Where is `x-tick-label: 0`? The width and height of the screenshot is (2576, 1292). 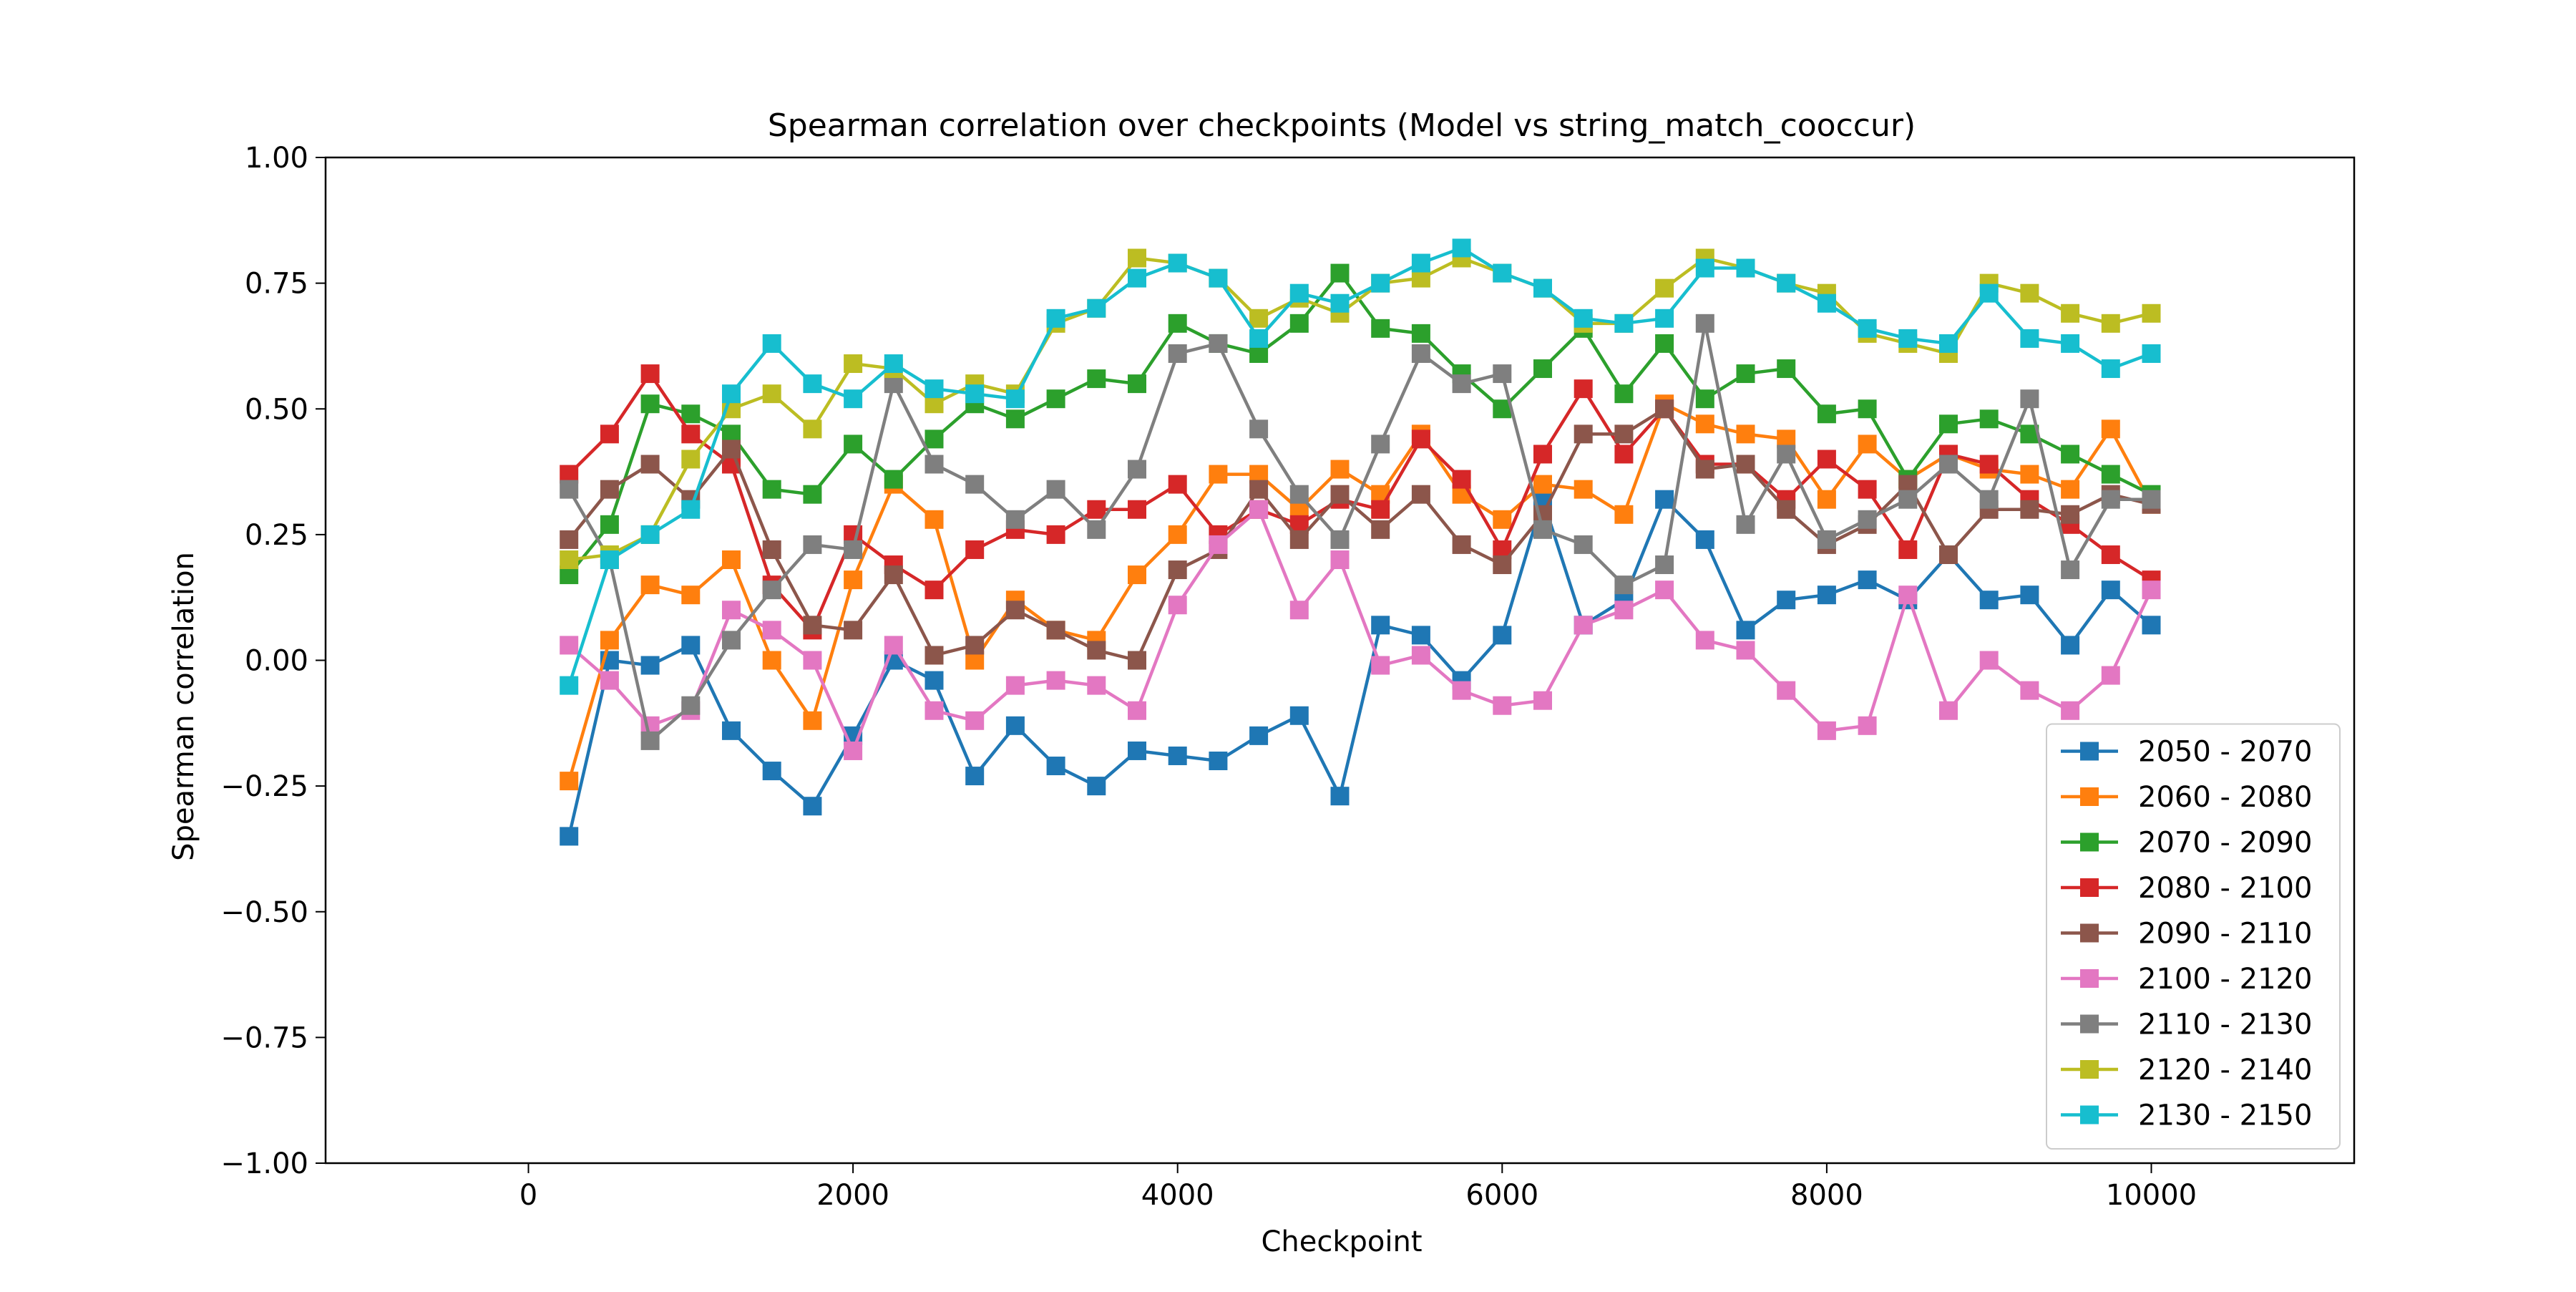 x-tick-label: 0 is located at coordinates (528, 1195).